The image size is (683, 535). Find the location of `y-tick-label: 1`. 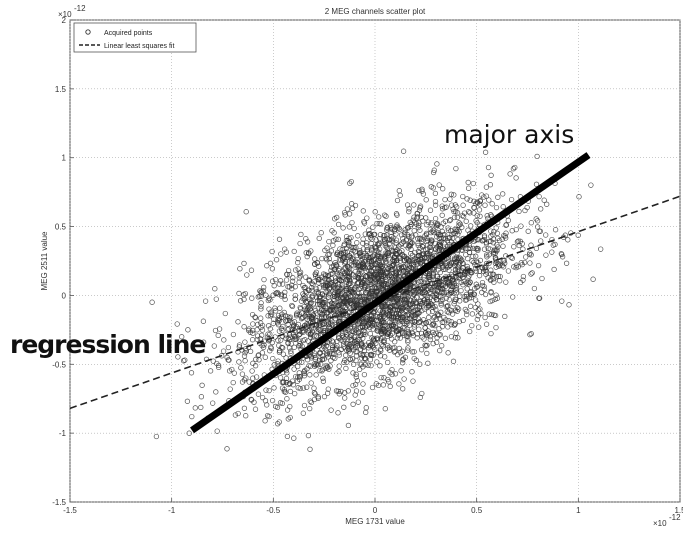

y-tick-label: 1 is located at coordinates (64, 158).